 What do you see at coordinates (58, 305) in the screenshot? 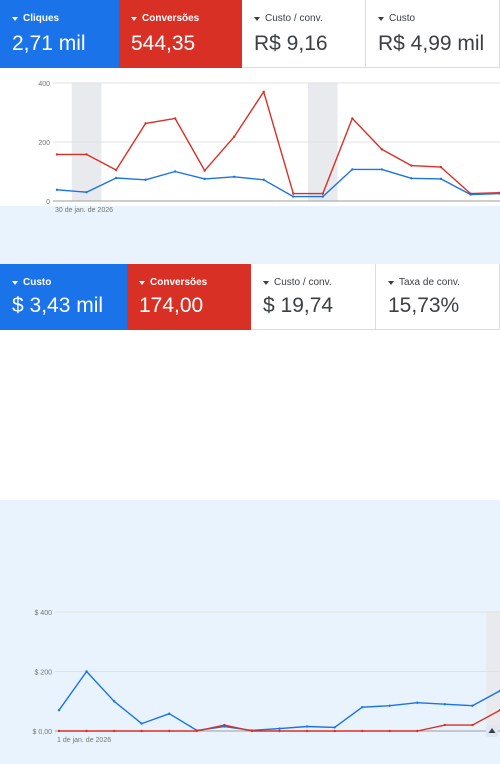
I see `metric-value: $ 3,43 mil` at bounding box center [58, 305].